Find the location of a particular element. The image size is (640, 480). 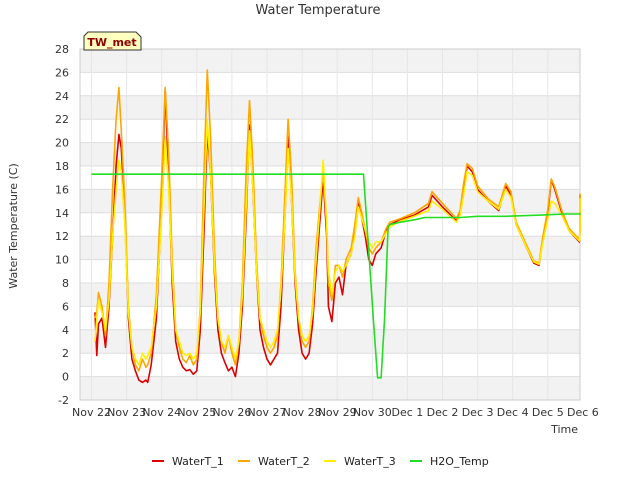

x-axis-label: Time is located at coordinates (564, 429).